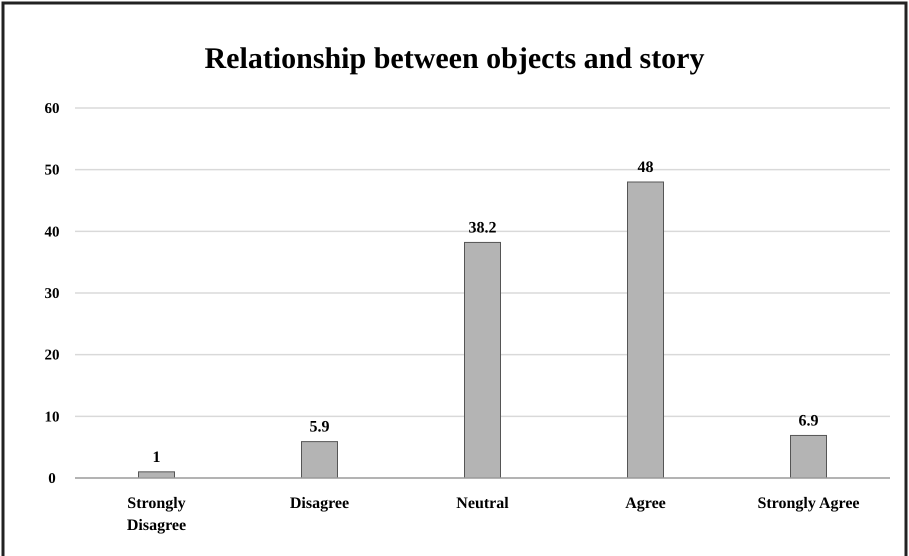 The width and height of the screenshot is (909, 556). Describe the element at coordinates (52, 356) in the screenshot. I see `y-tick-label: 20` at that location.